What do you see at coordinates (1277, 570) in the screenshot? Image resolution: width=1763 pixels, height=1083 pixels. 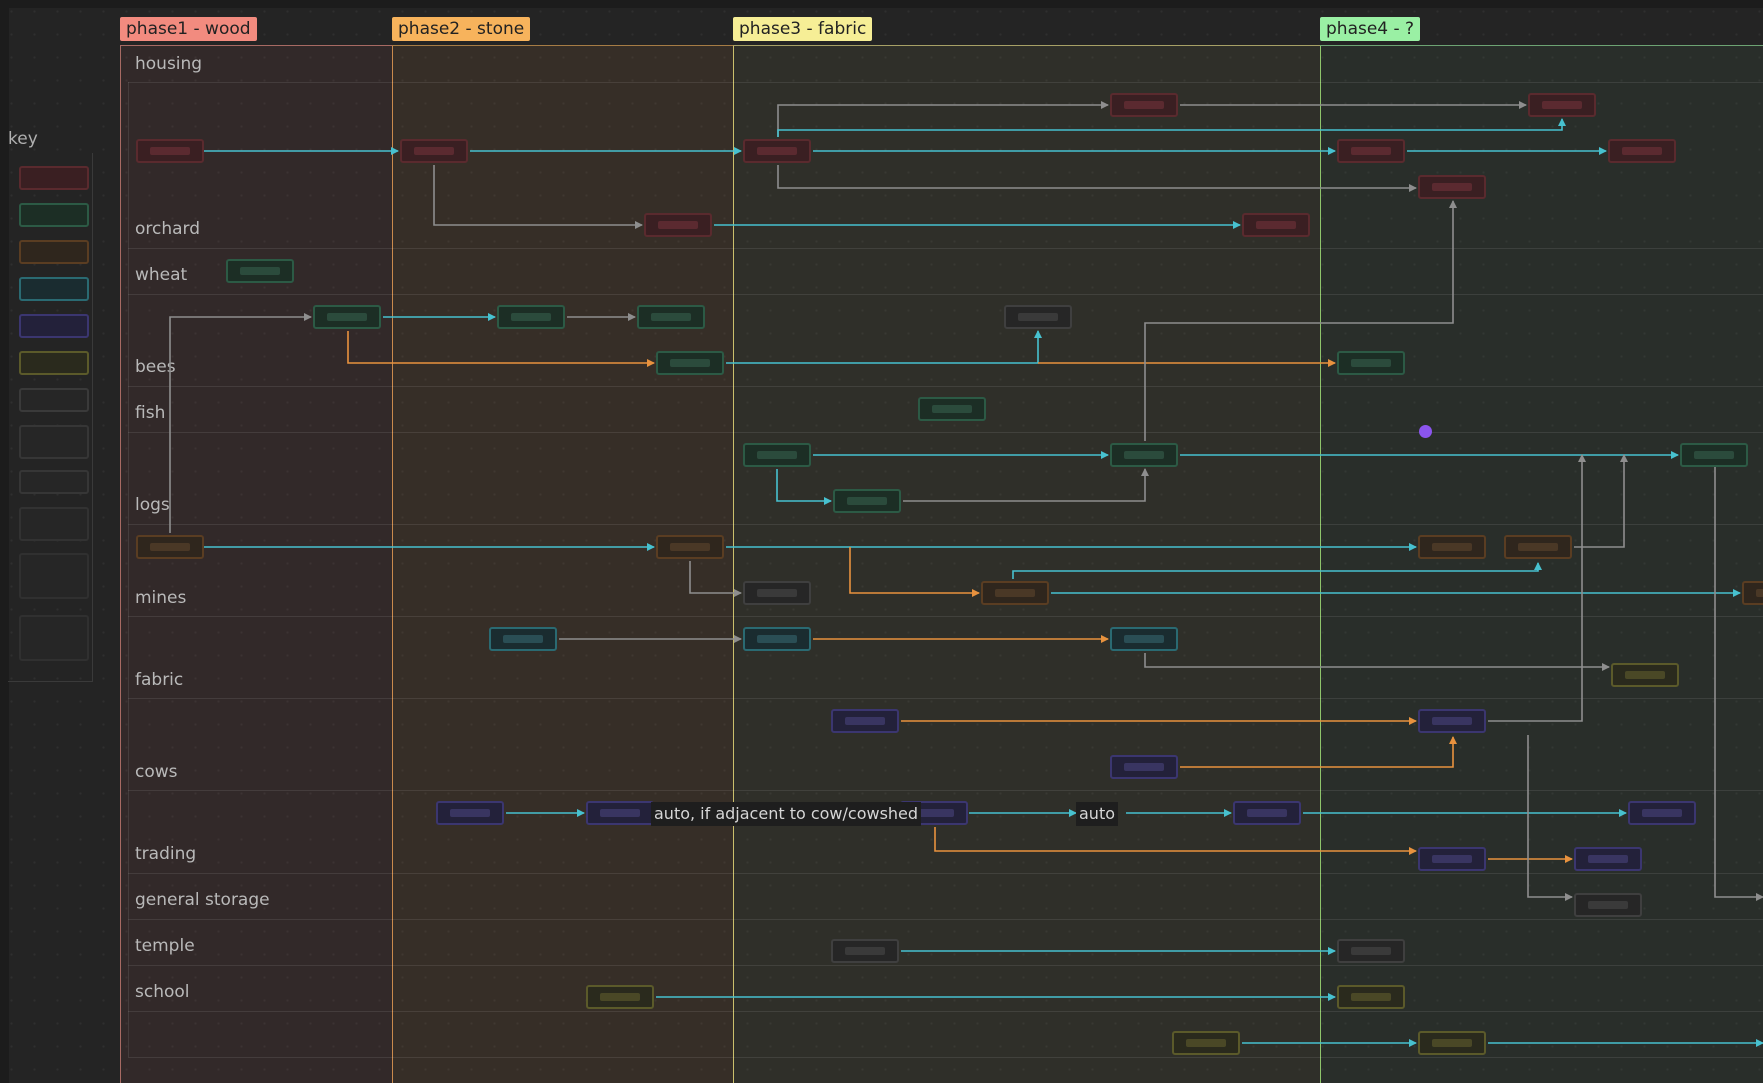 I see `edge-arrow-teal` at bounding box center [1277, 570].